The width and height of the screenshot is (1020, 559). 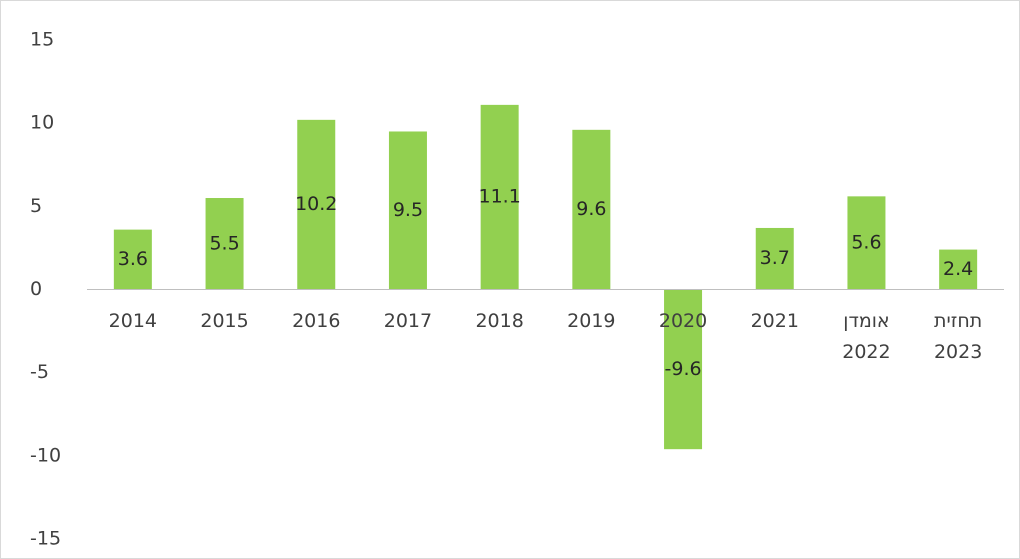 I want to click on data-label: -9.6, so click(x=683, y=369).